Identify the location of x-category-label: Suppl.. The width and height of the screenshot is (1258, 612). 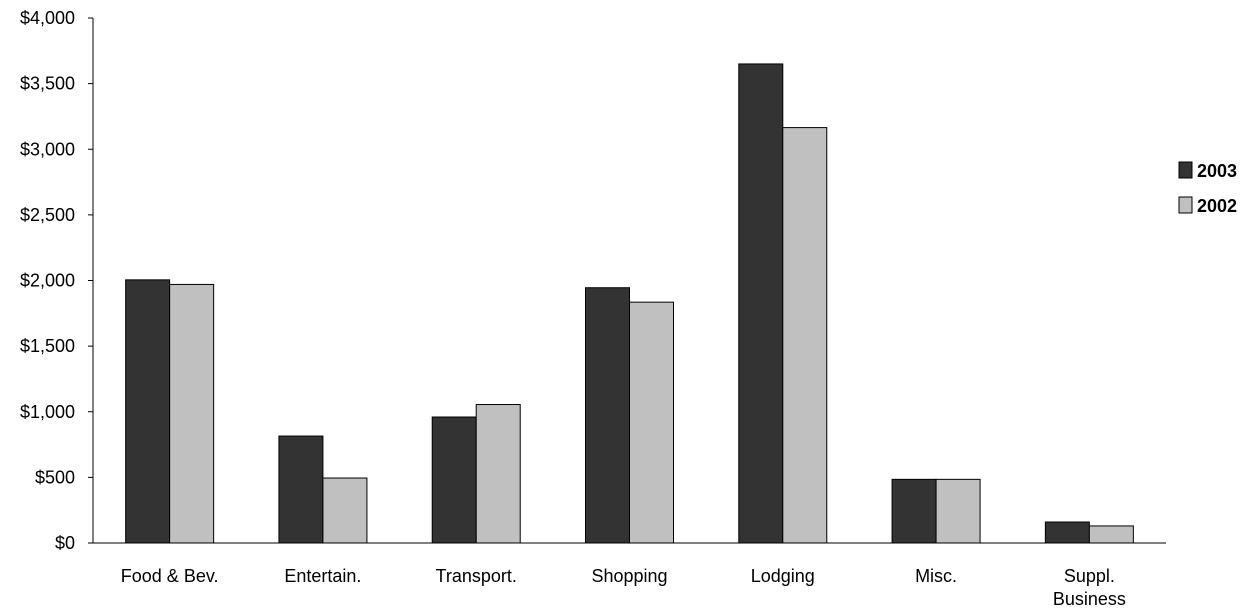
(1089, 576).